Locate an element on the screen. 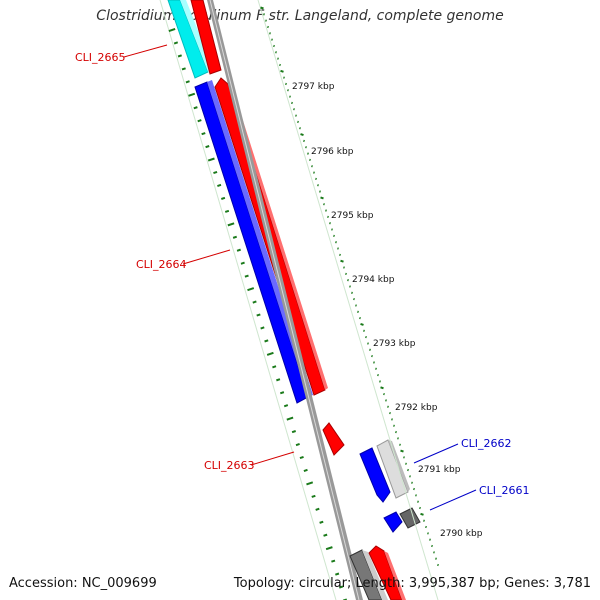 This screenshot has width=600, height=600. gene-arrow-cli-2664-blue is located at coordinates (251, 242).